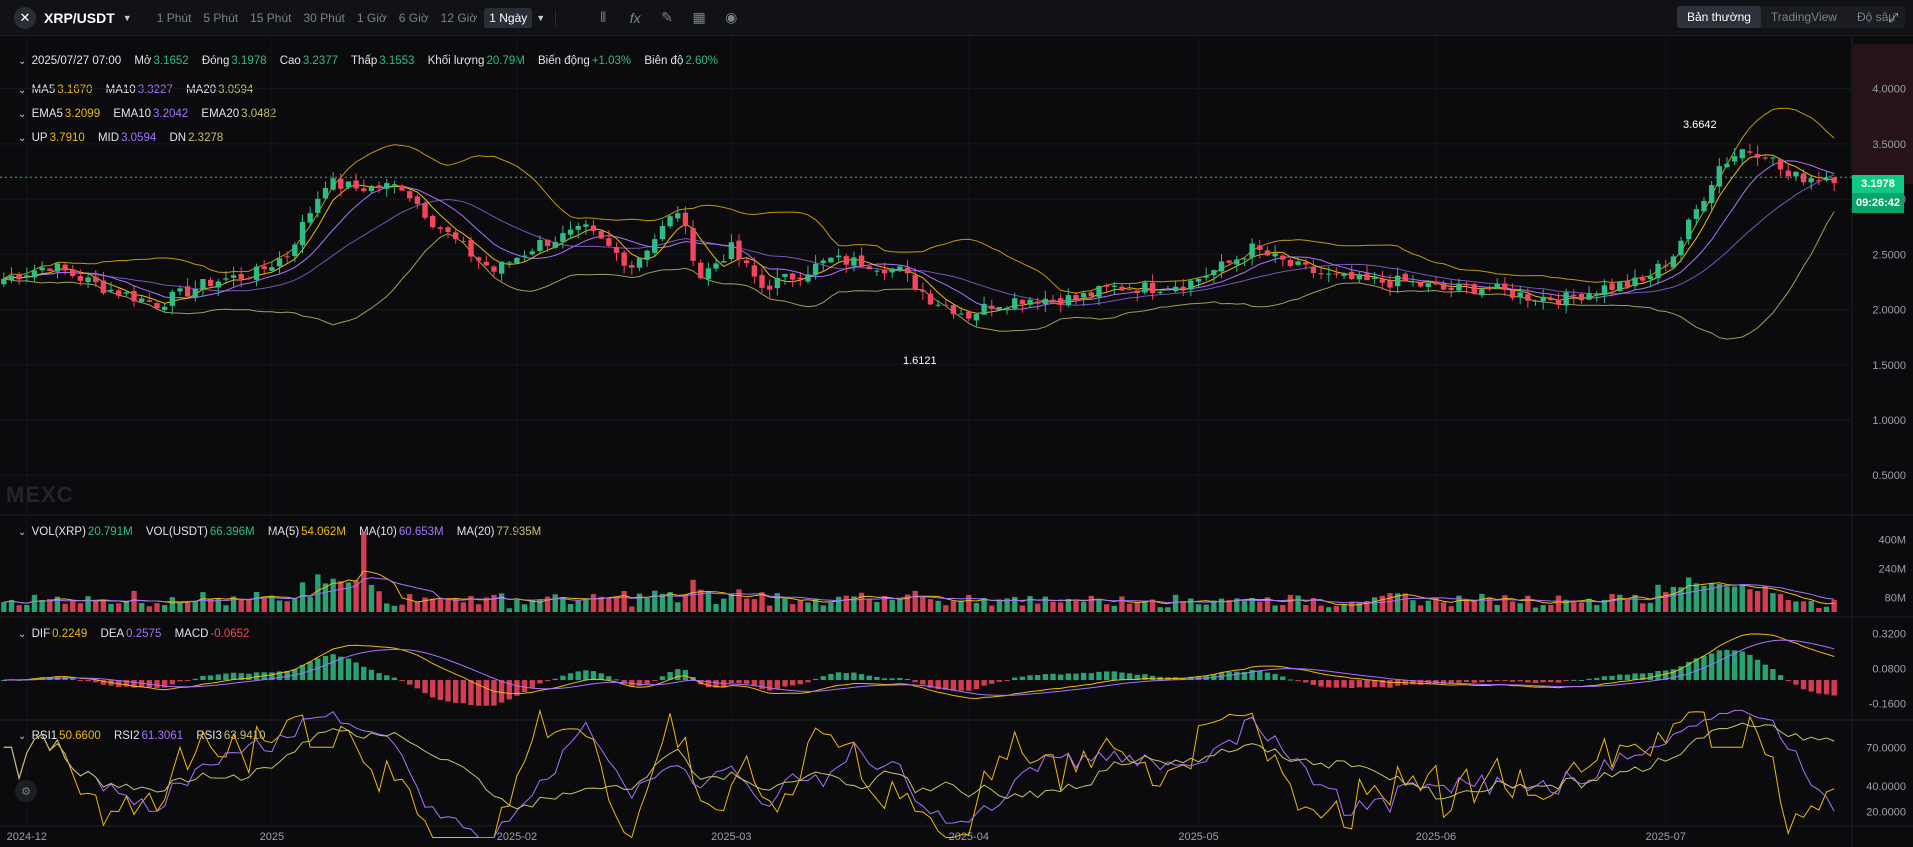  Describe the element at coordinates (1875, 17) in the screenshot. I see `view-2: Độ sâu` at that location.